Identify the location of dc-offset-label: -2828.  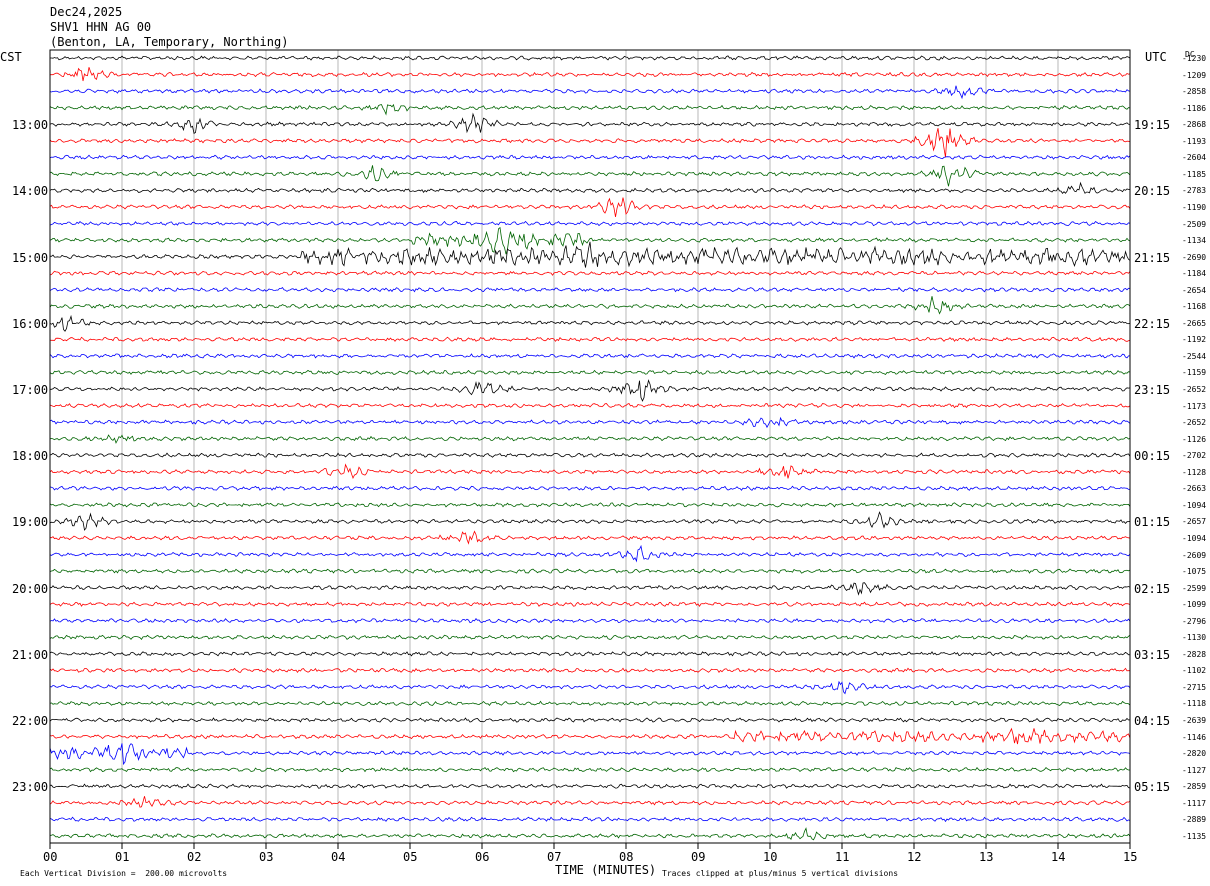
(1194, 654).